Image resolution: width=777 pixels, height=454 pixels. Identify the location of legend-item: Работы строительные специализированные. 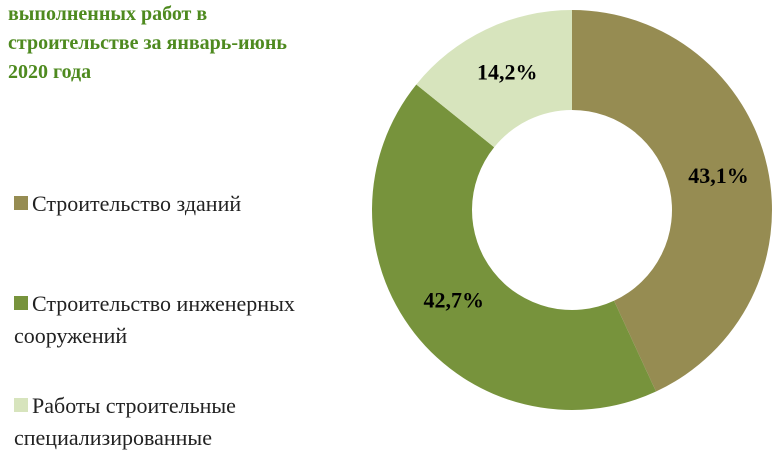
(189, 422).